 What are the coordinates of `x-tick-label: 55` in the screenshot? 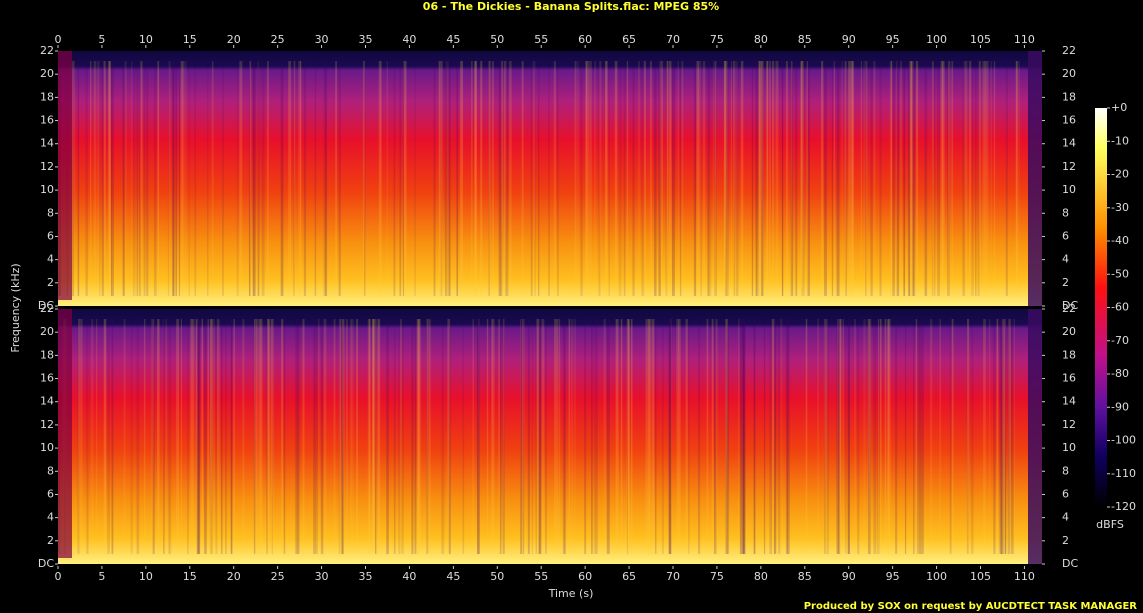 It's located at (541, 39).